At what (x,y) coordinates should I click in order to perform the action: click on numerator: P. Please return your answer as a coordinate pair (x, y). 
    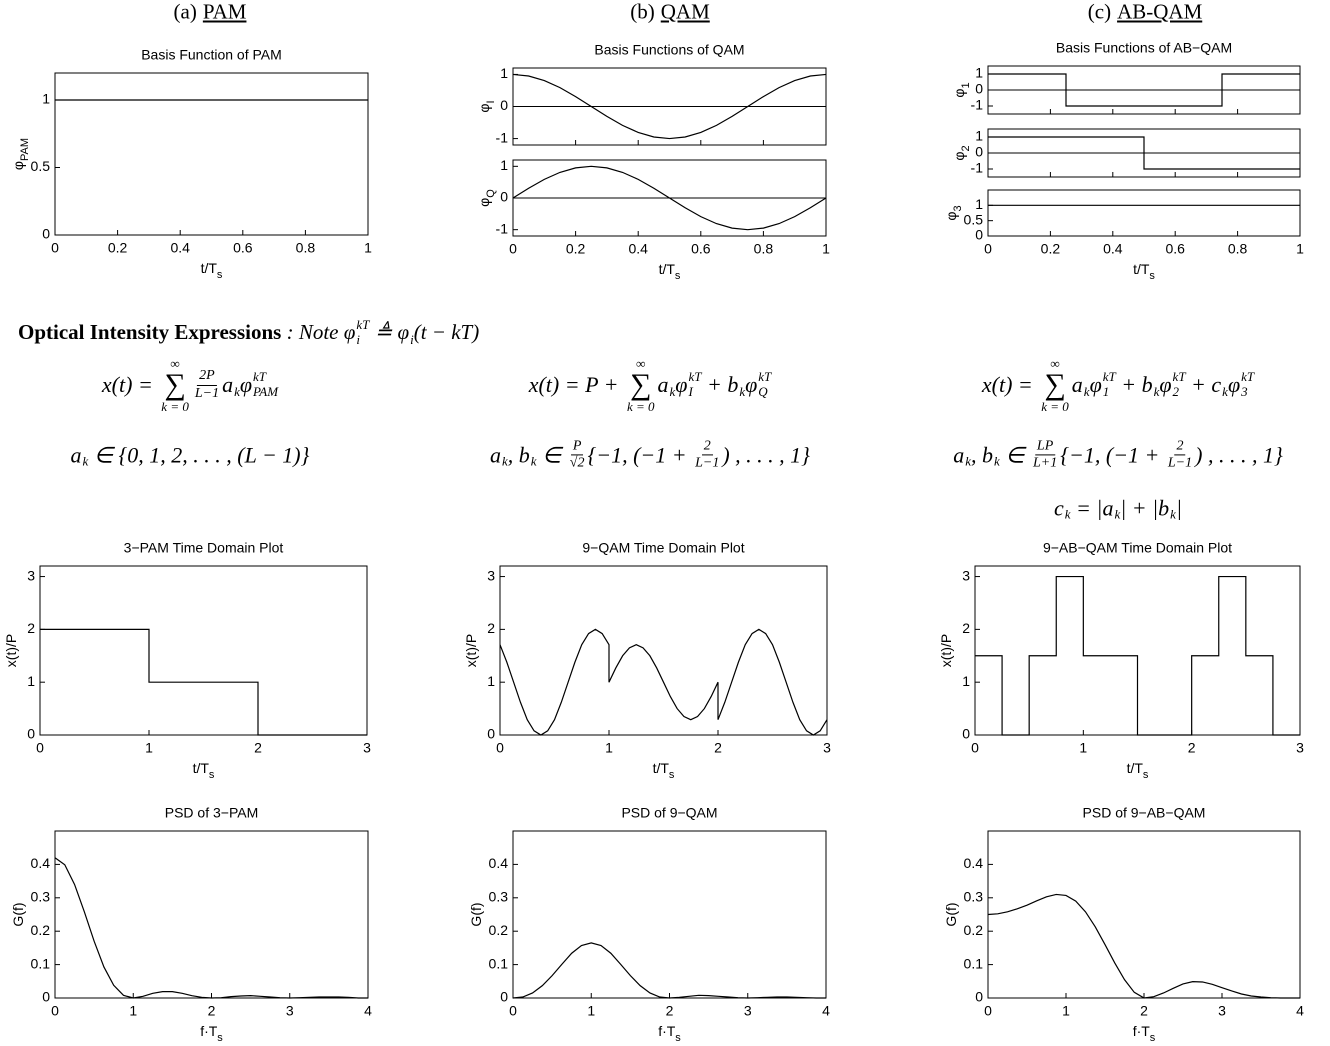
    Looking at the image, I should click on (577, 447).